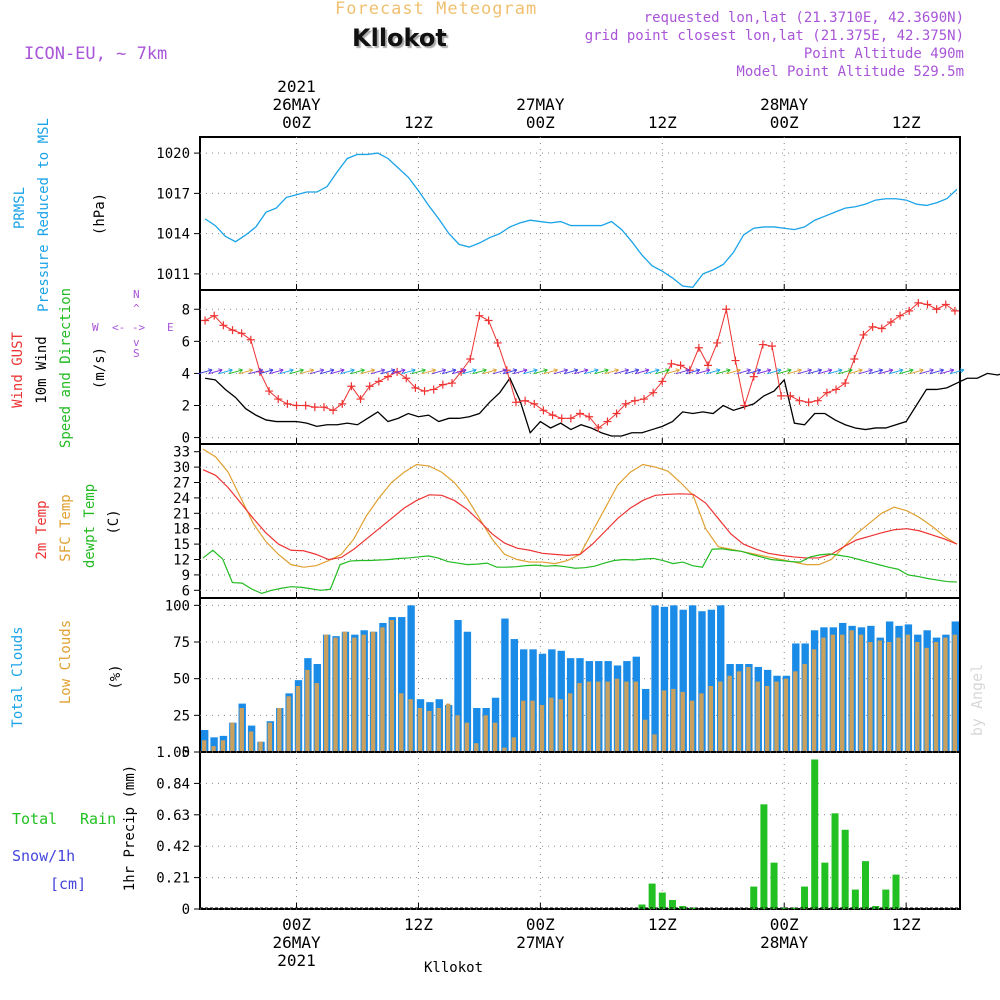 The image size is (1000, 1000). Describe the element at coordinates (96, 54) in the screenshot. I see `model-label: ICON-EU, ~ 7km` at that location.